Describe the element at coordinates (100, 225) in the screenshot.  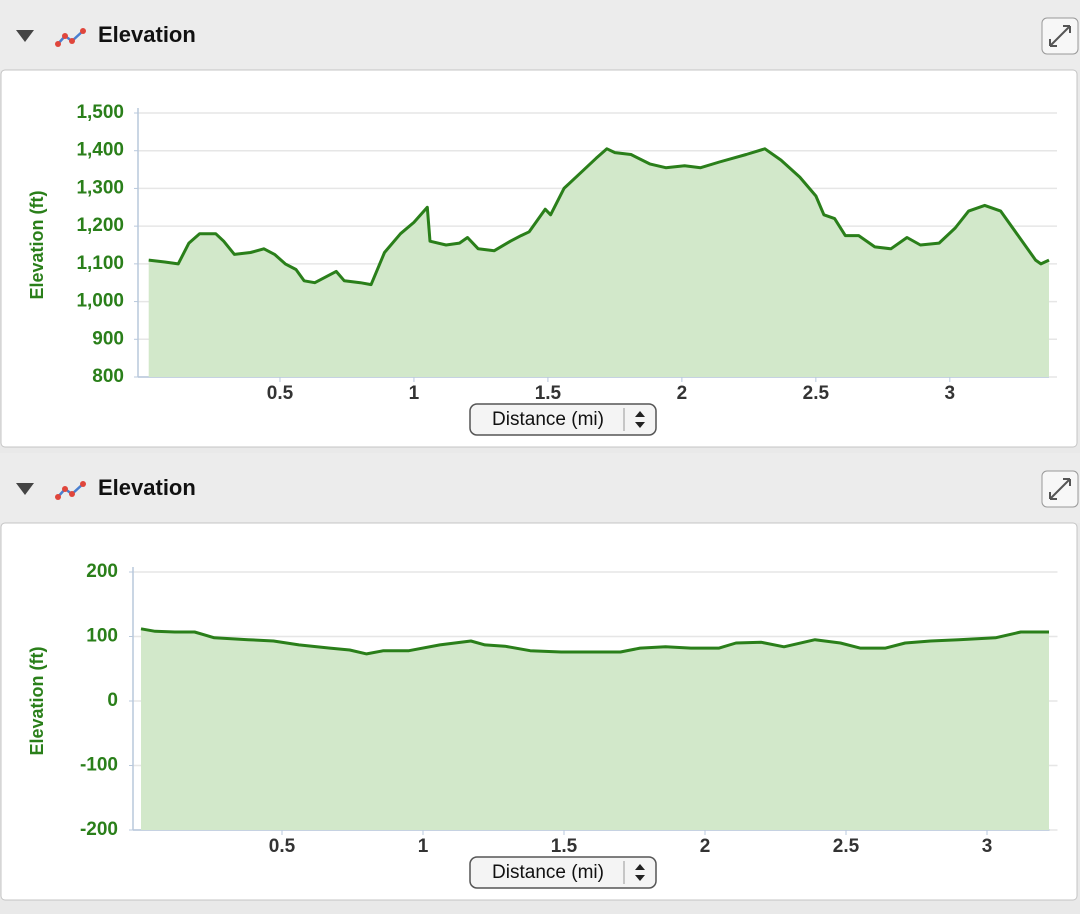
I see `y-tick-label: 1,200` at that location.